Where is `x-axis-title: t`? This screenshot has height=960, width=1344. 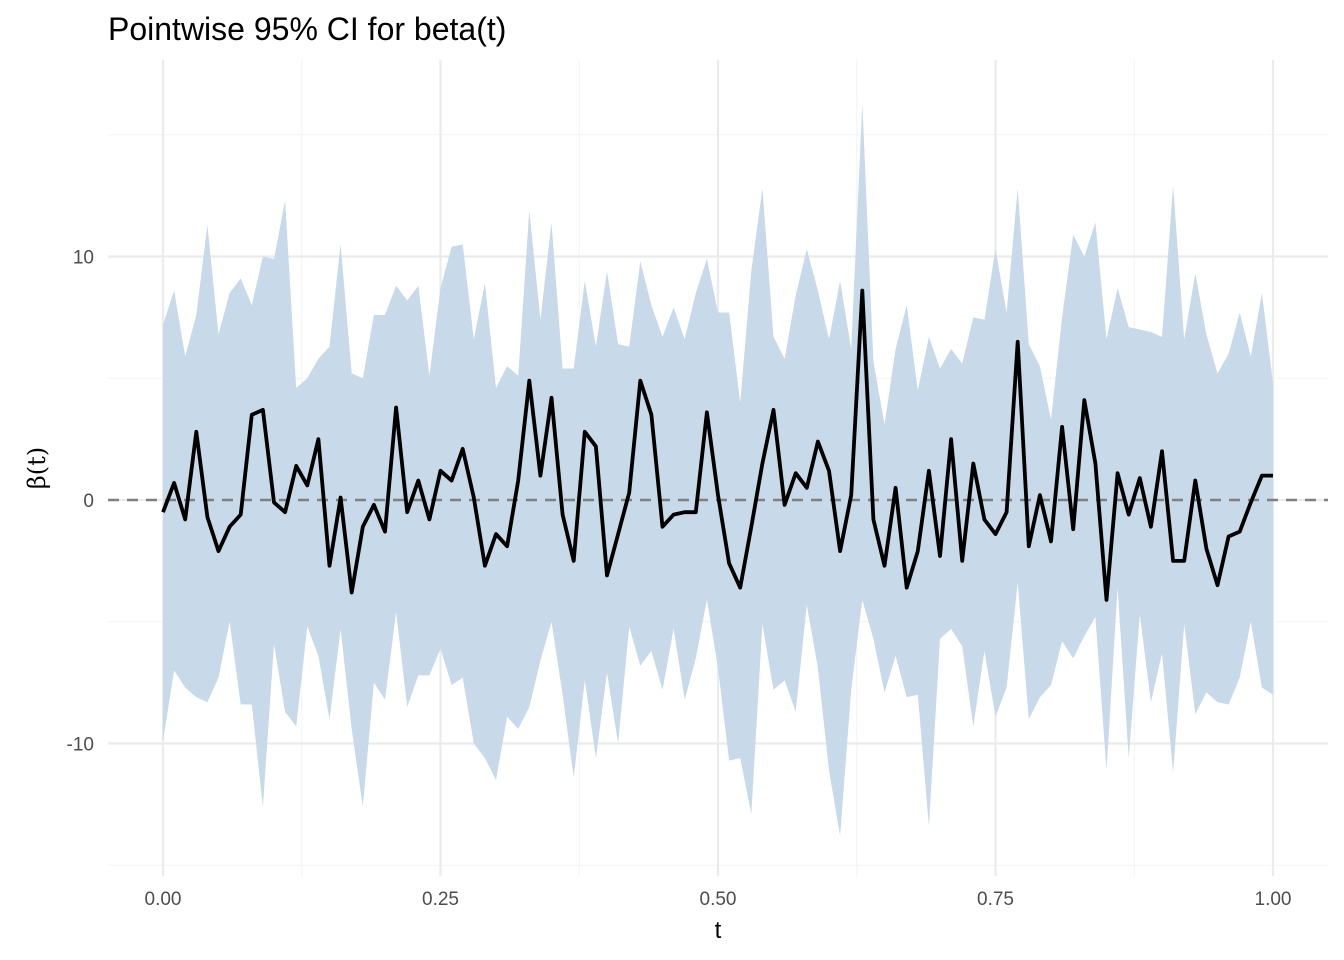
x-axis-title: t is located at coordinates (718, 930).